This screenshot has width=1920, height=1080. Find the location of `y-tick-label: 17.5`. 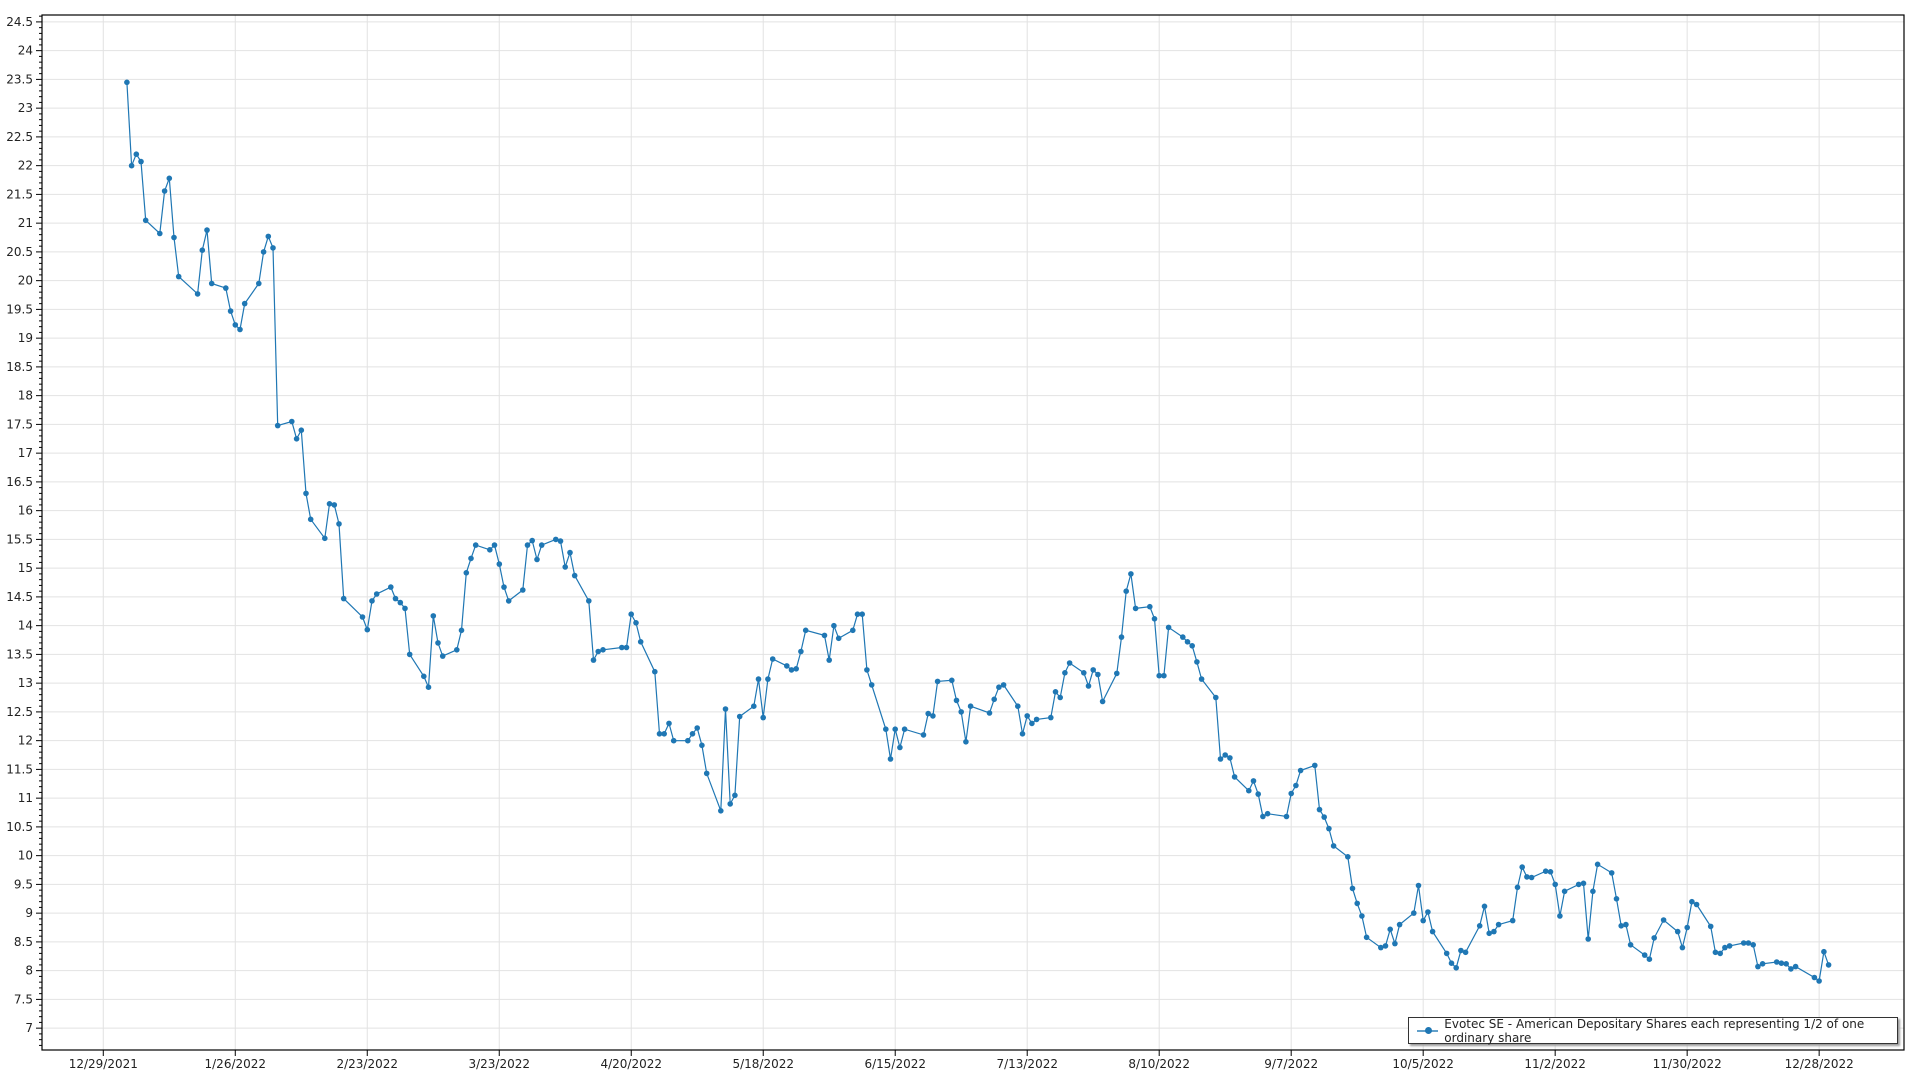

y-tick-label: 17.5 is located at coordinates (19, 424).